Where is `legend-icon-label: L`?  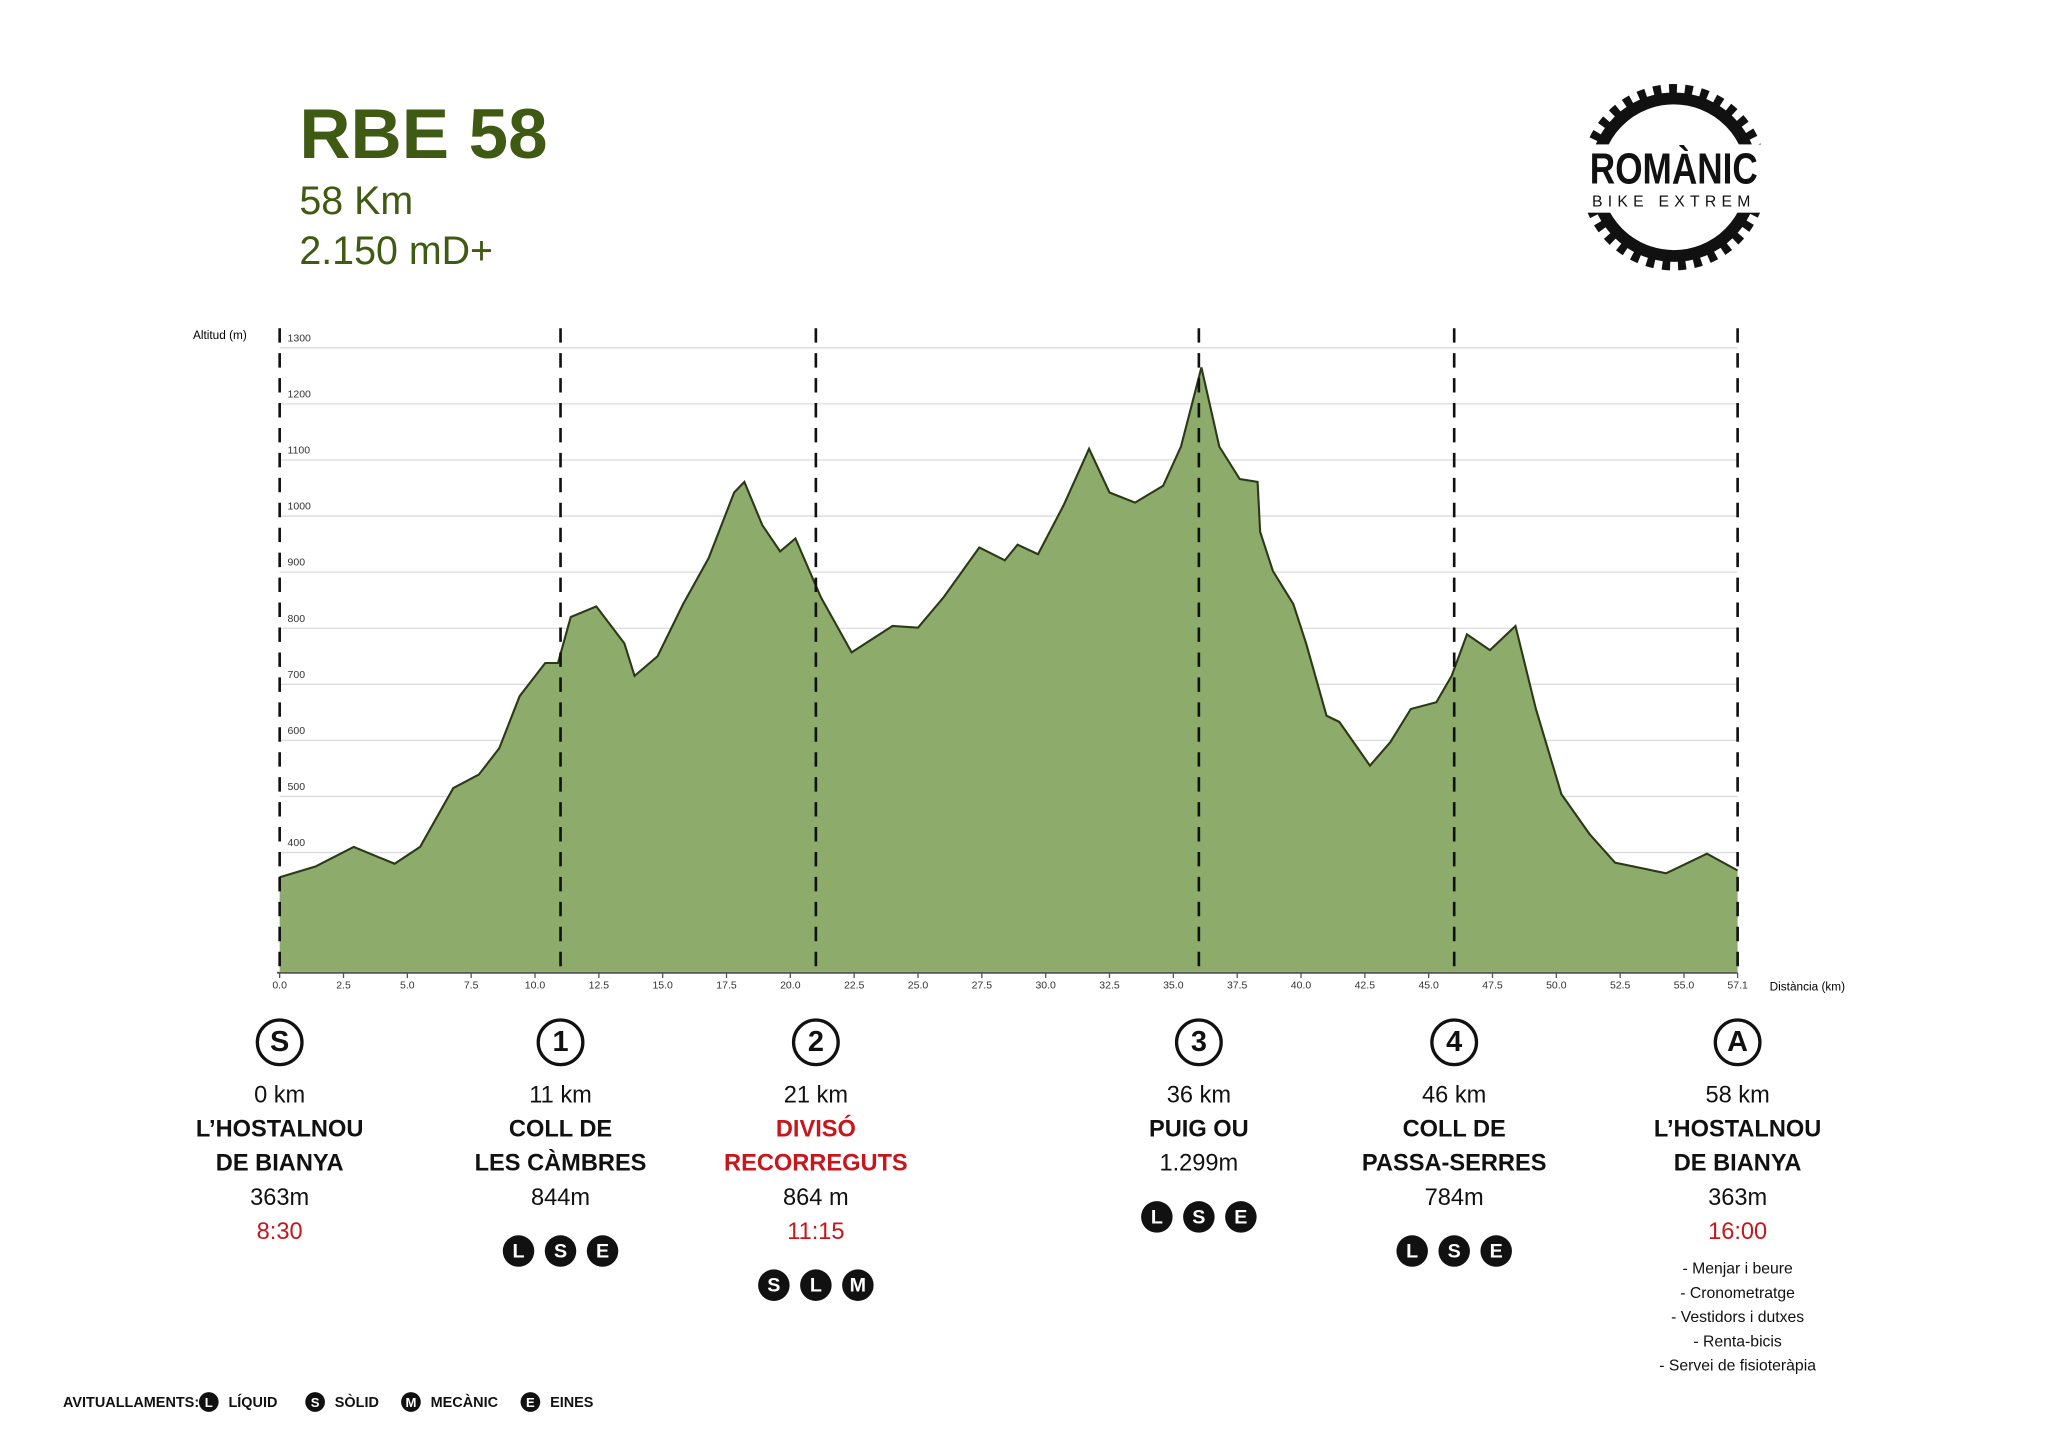 legend-icon-label: L is located at coordinates (209, 1402).